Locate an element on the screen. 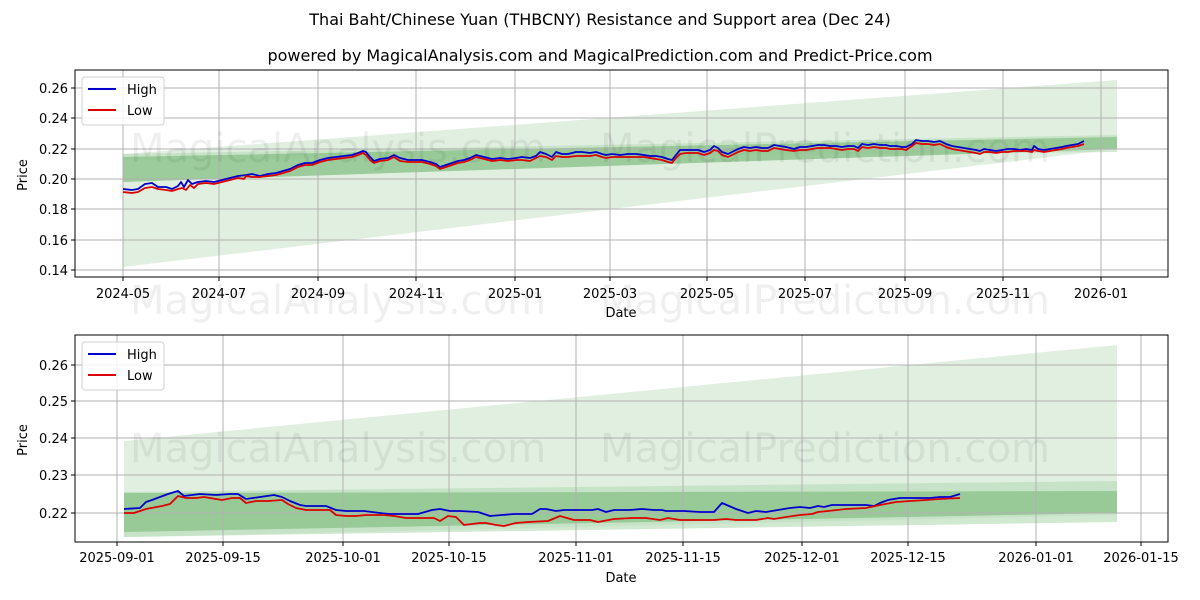 Image resolution: width=1200 pixels, height=600 pixels. svg-text: 2025-11-01 is located at coordinates (576, 558).